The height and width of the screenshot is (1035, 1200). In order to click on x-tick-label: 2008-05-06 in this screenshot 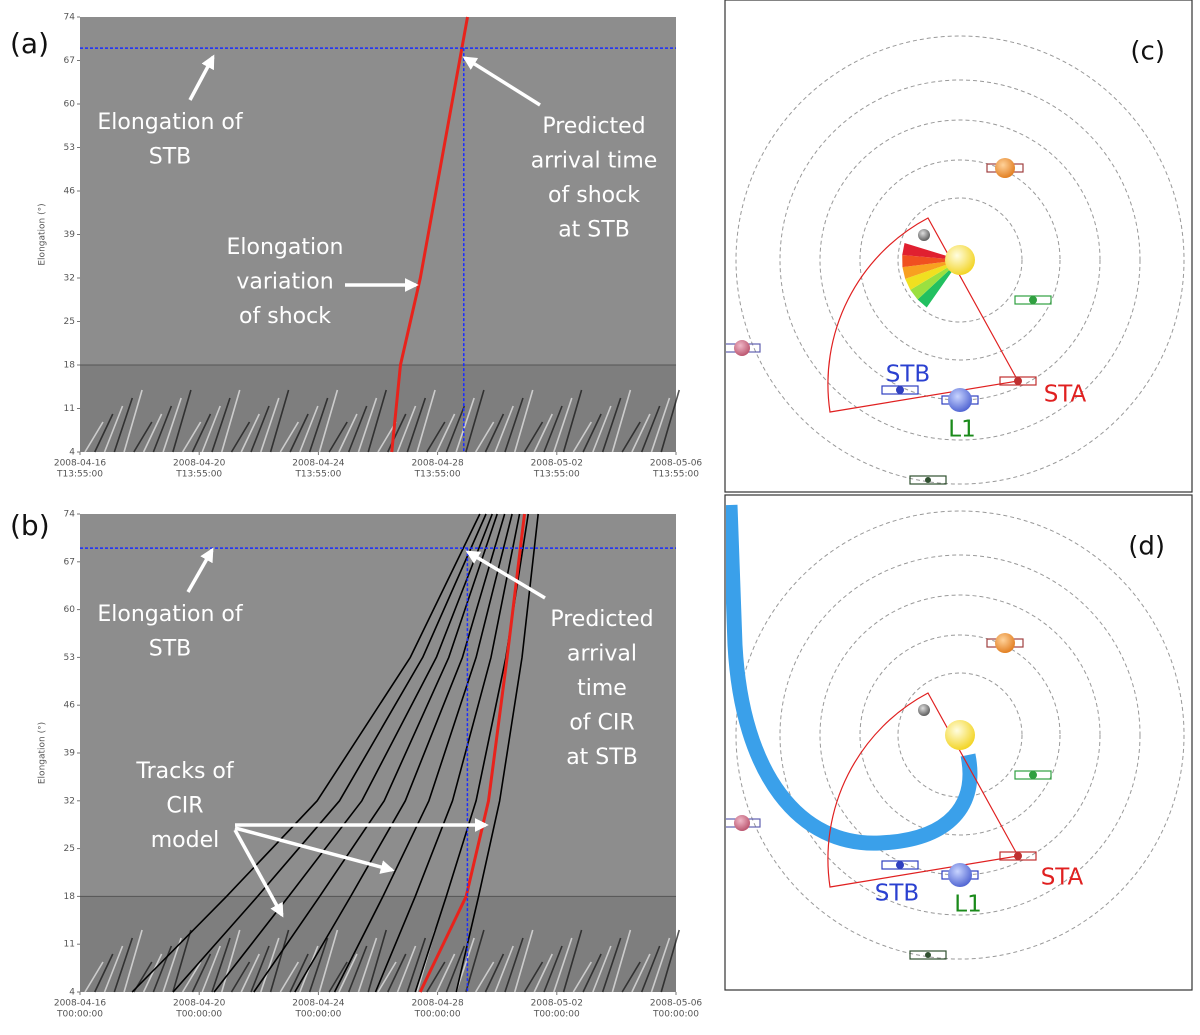, I will do `click(676, 464)`.